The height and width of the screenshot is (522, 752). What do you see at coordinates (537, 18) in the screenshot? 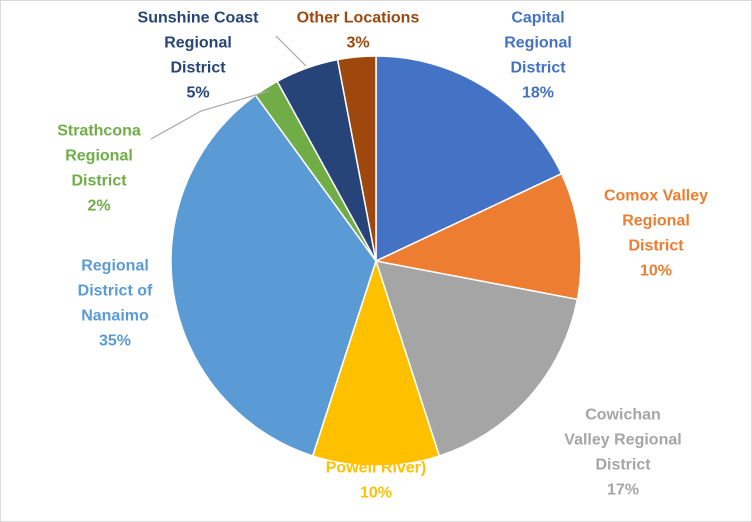
I see `slice-name-label: Capital` at bounding box center [537, 18].